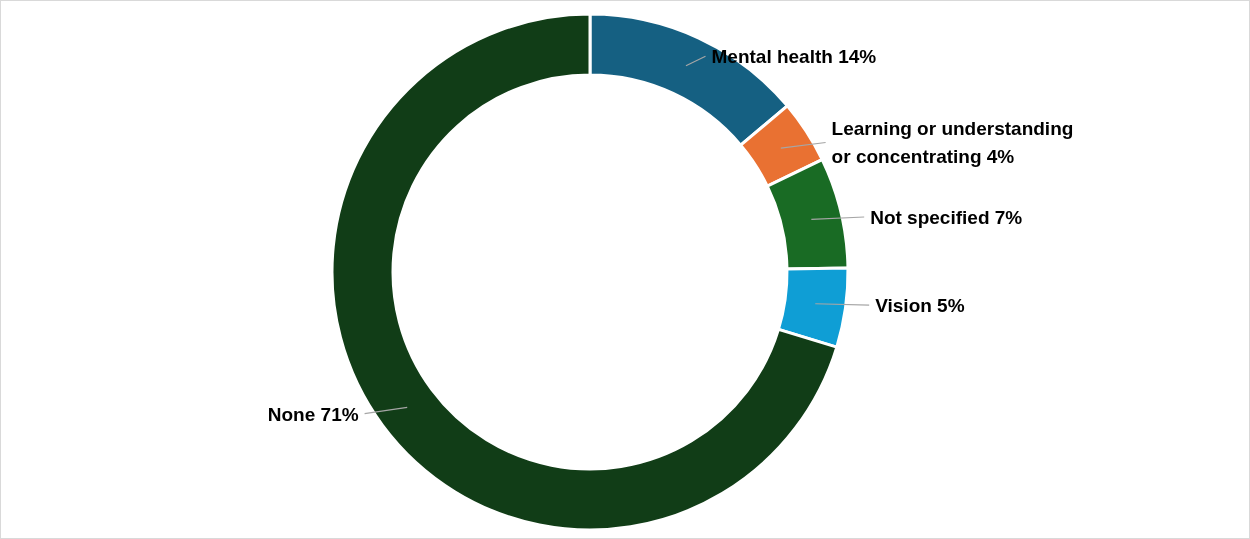  What do you see at coordinates (952, 143) in the screenshot?
I see `slice-label: Learning or understanding or concentrating 4%` at bounding box center [952, 143].